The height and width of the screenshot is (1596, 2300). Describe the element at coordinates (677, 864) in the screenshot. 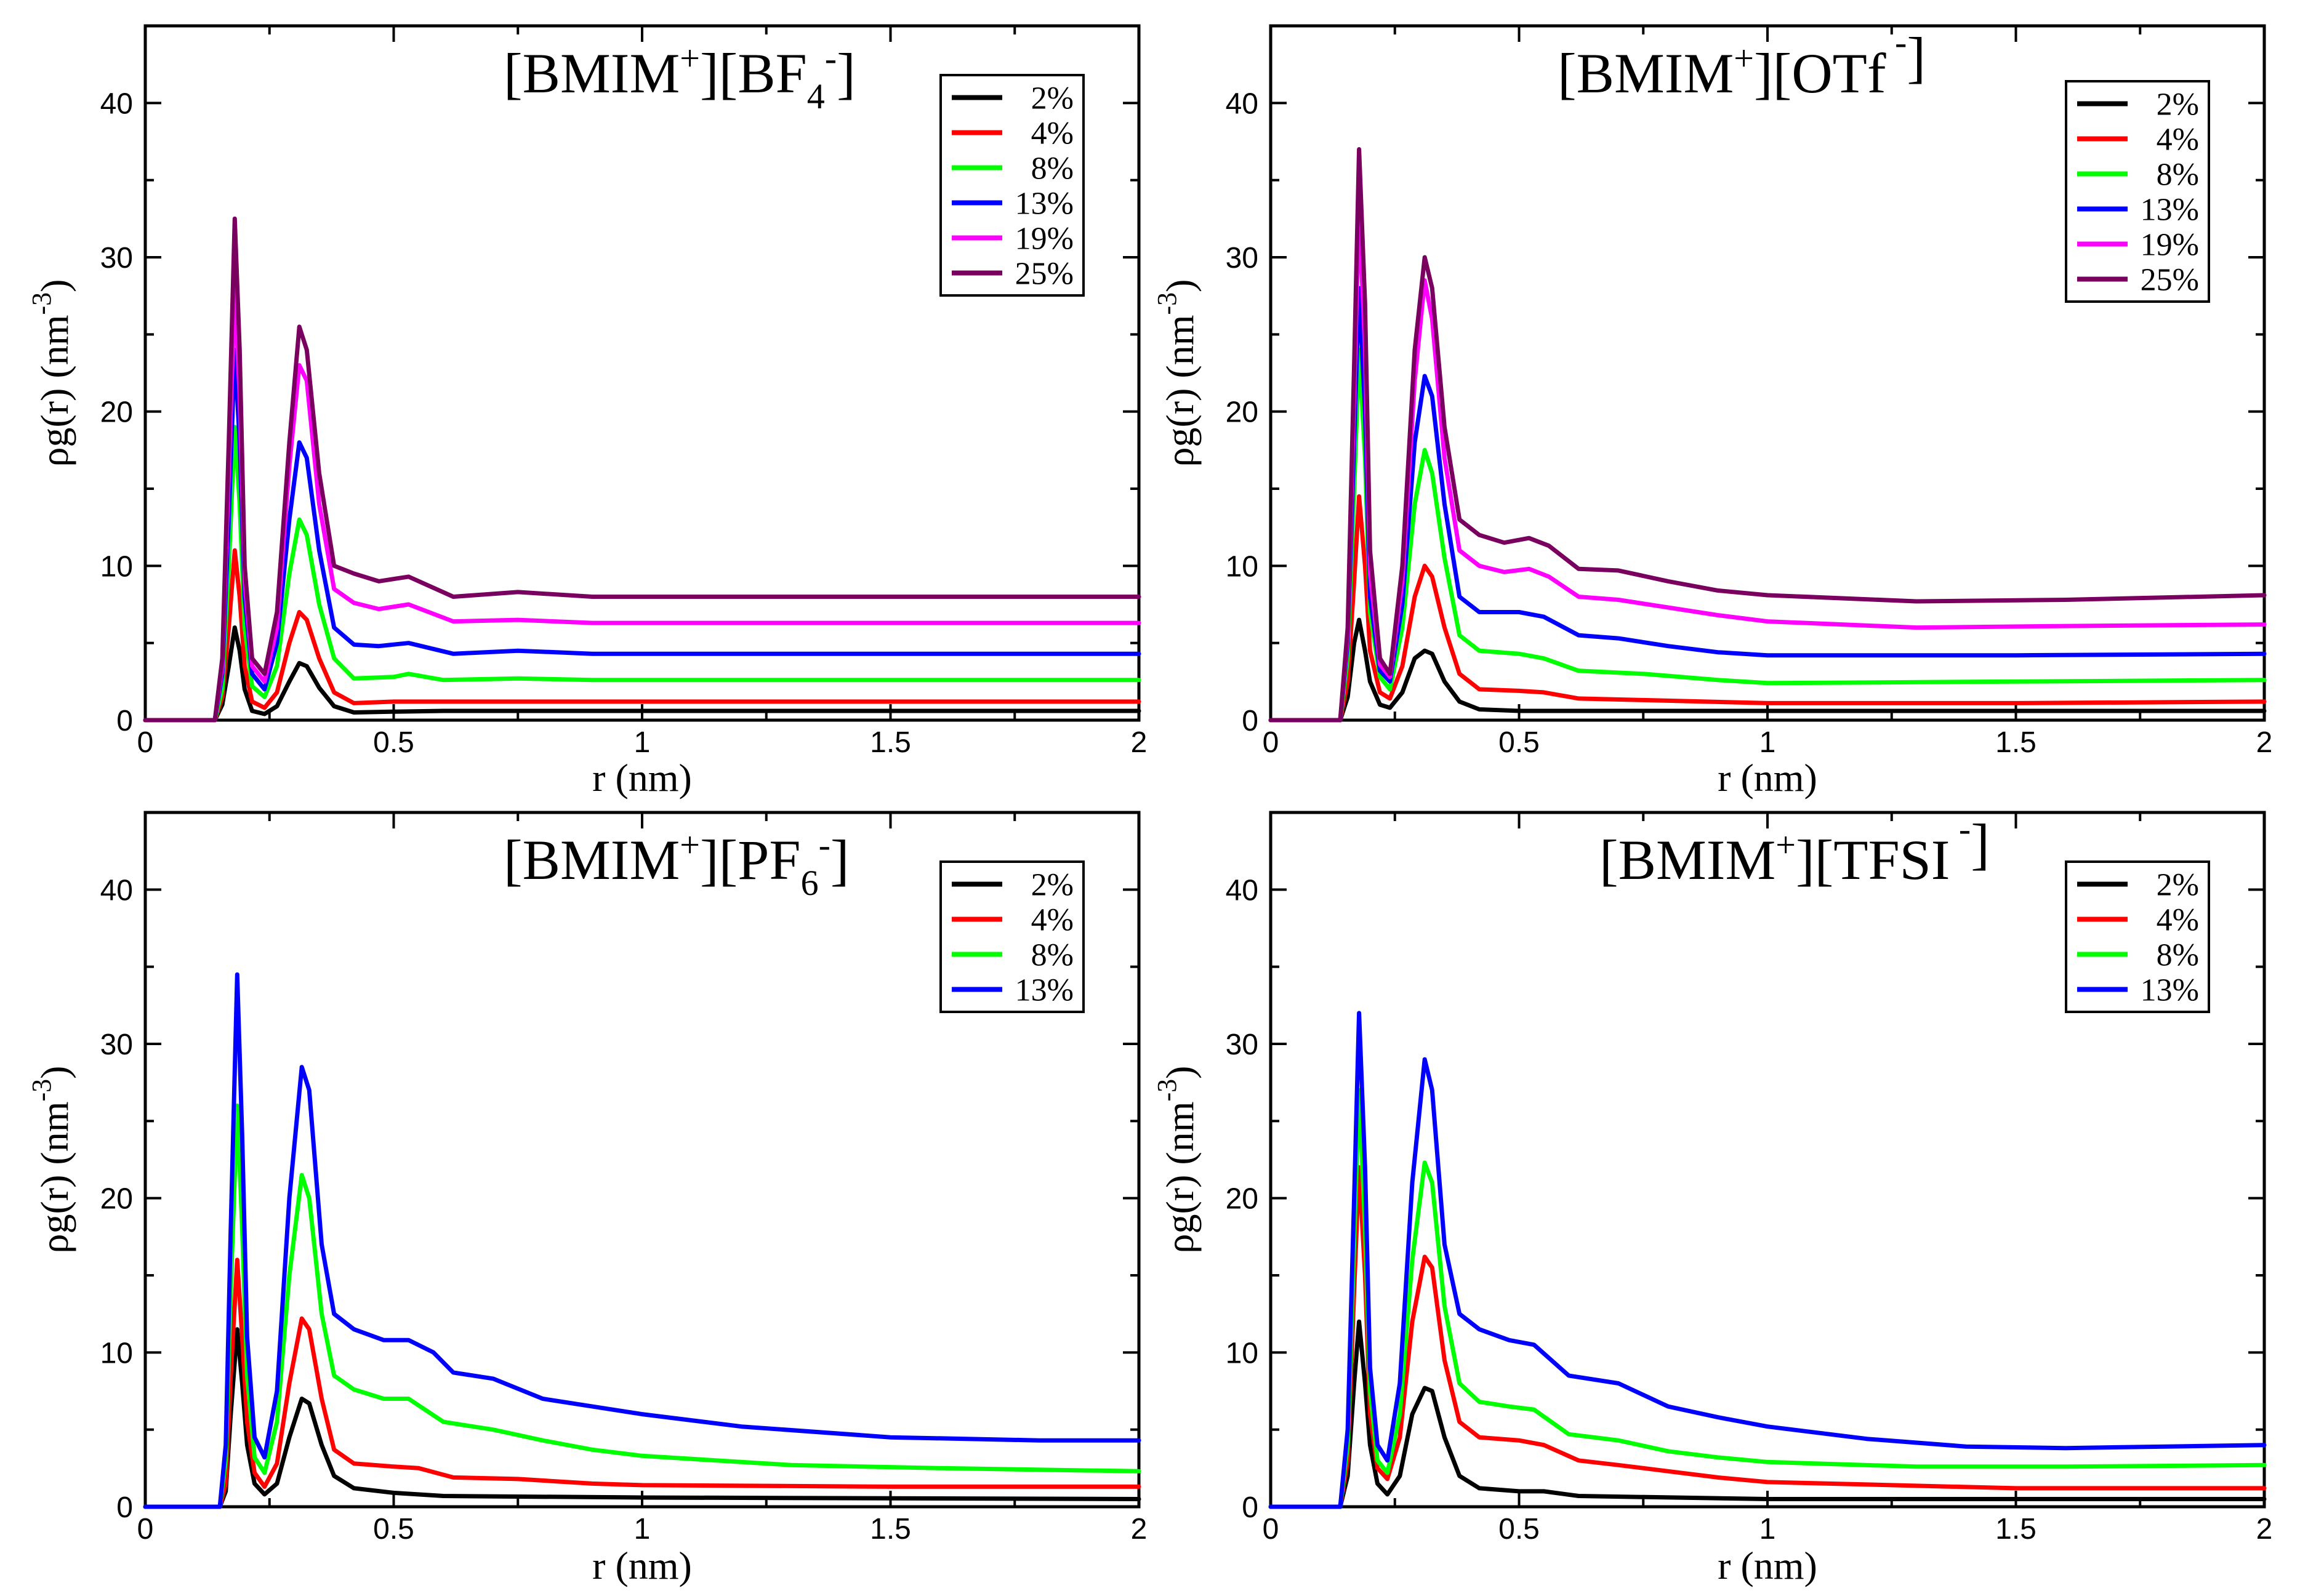

I see `panel-title: [BMIM+][PF6-]` at that location.